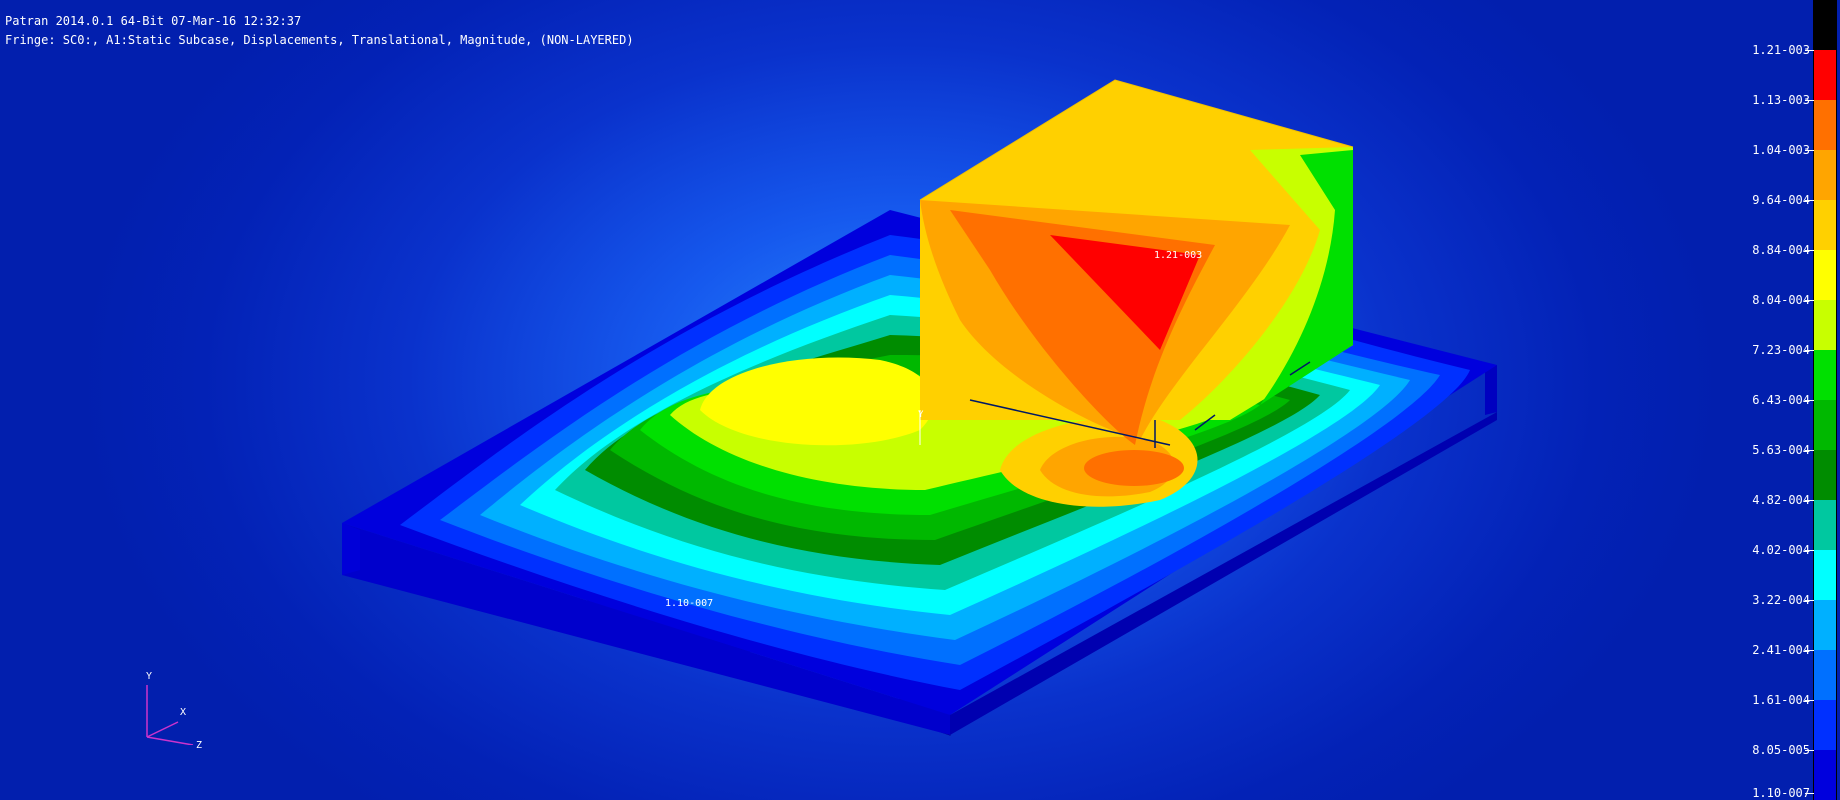  Describe the element at coordinates (183, 712) in the screenshot. I see `axis-x-label: X` at that location.